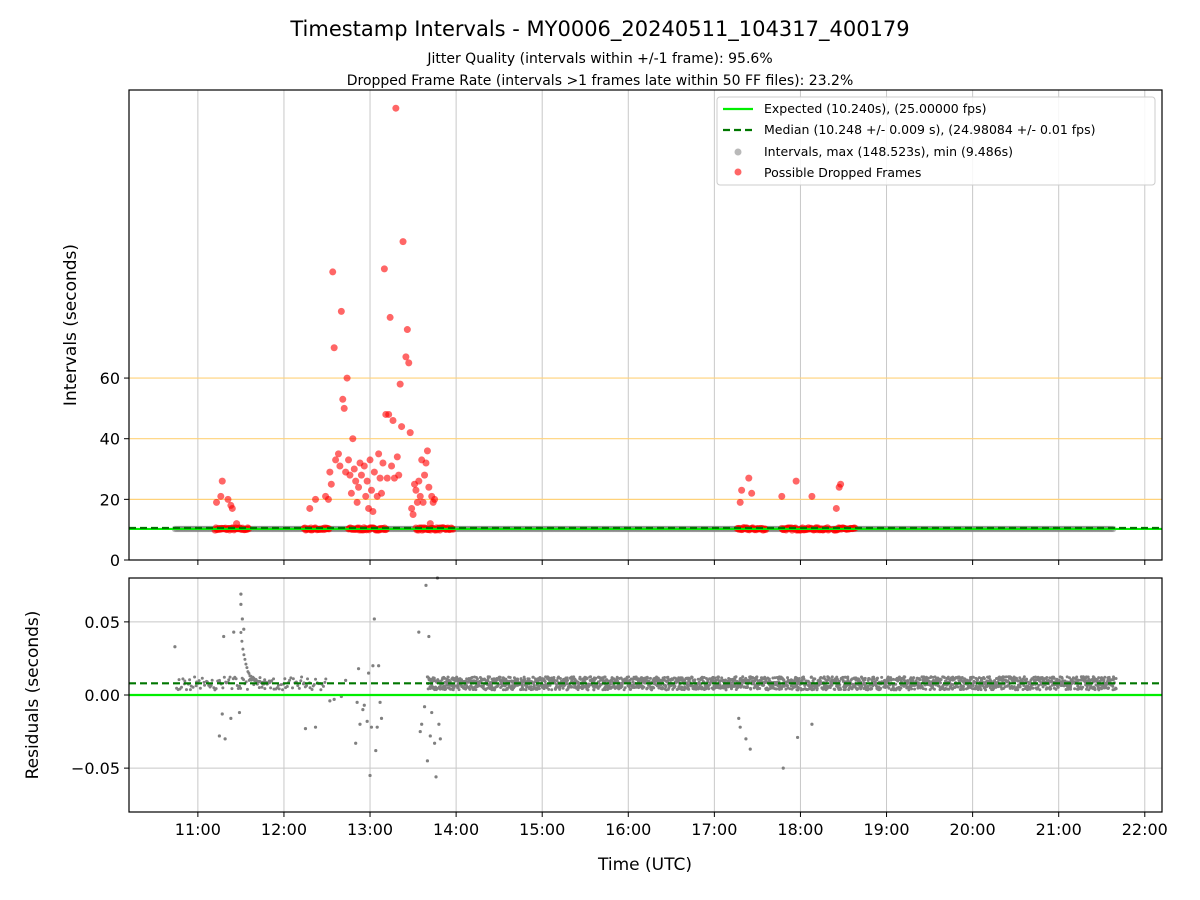  Describe the element at coordinates (542, 829) in the screenshot. I see `x-tick-label: 15:00` at that location.